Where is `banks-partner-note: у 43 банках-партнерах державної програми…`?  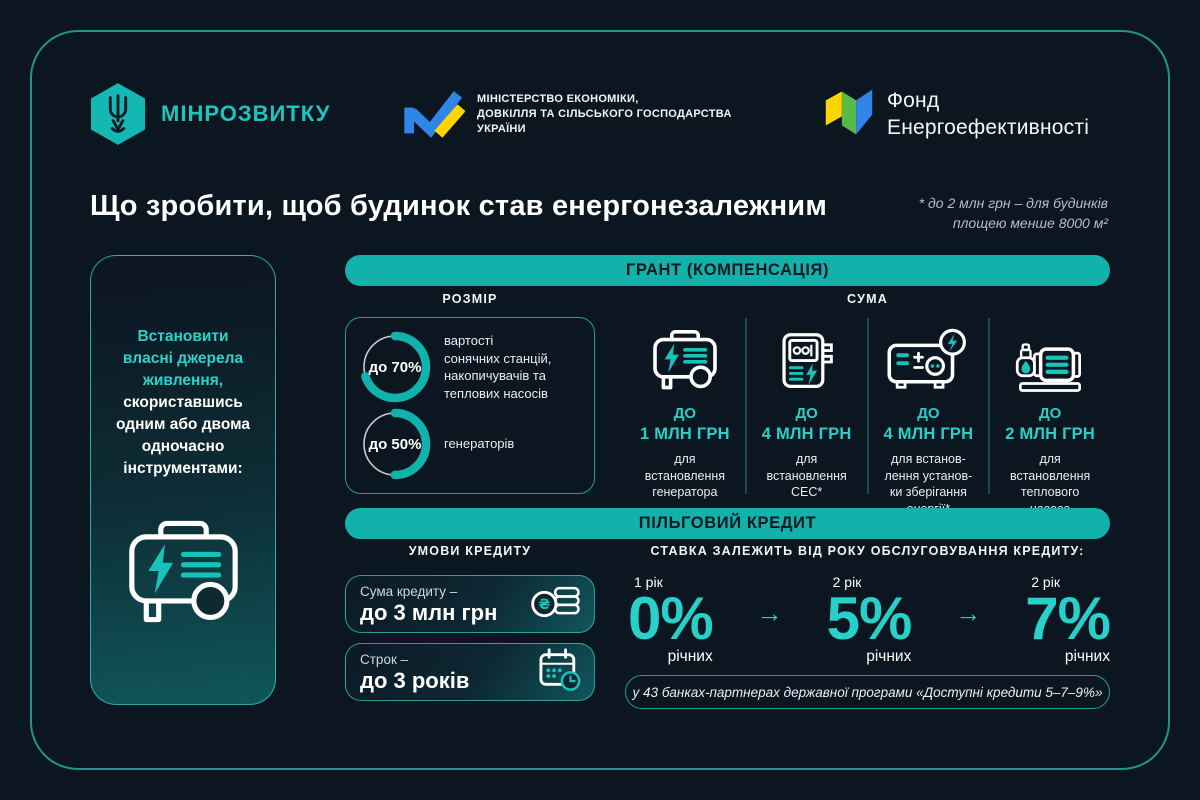
banks-partner-note: у 43 банках-партнерах державної програми… is located at coordinates (867, 692).